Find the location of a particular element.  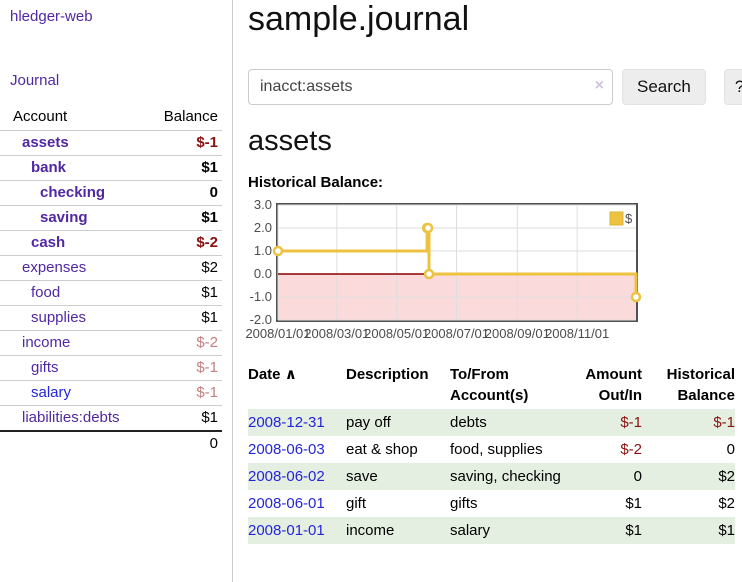

page-title: sample.journal is located at coordinates (359, 19).